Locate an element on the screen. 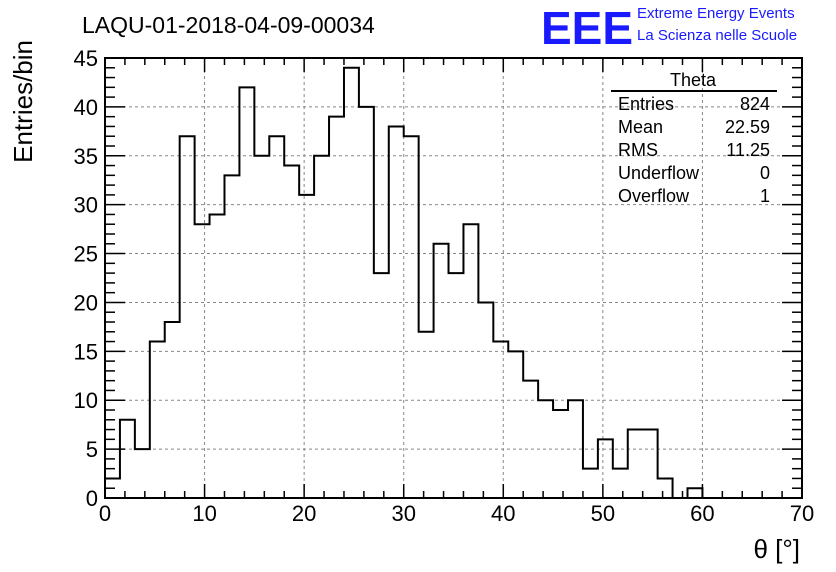 The width and height of the screenshot is (836, 572). y-tick-labels: 0 5 10 15 20 25 30 35 40 45 is located at coordinates (86, 278).